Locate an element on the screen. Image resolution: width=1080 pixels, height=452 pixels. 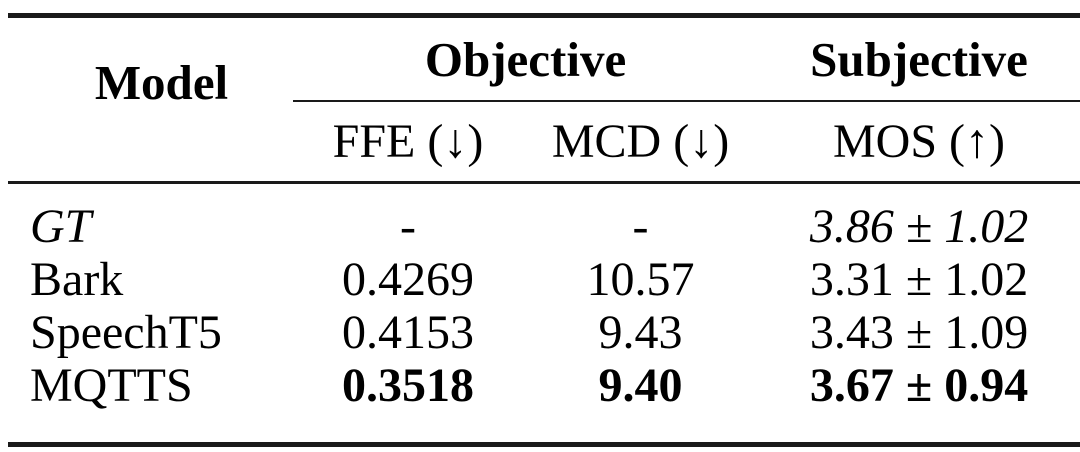
model-cell: Bark is located at coordinates (77, 279).